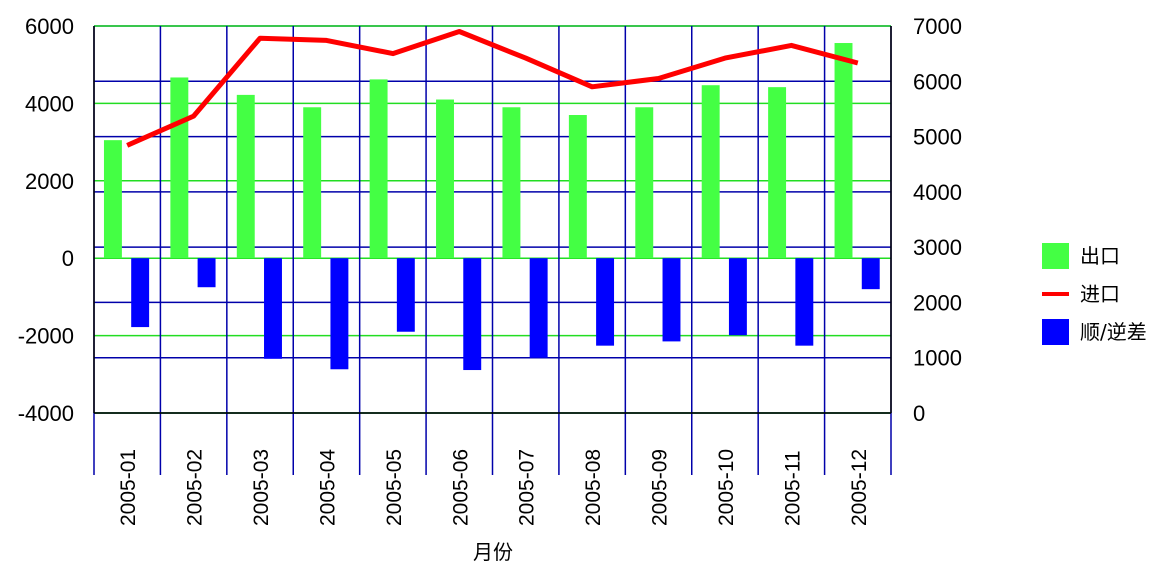  What do you see at coordinates (394, 487) in the screenshot?
I see `x-tick-label: 2005-05` at bounding box center [394, 487].